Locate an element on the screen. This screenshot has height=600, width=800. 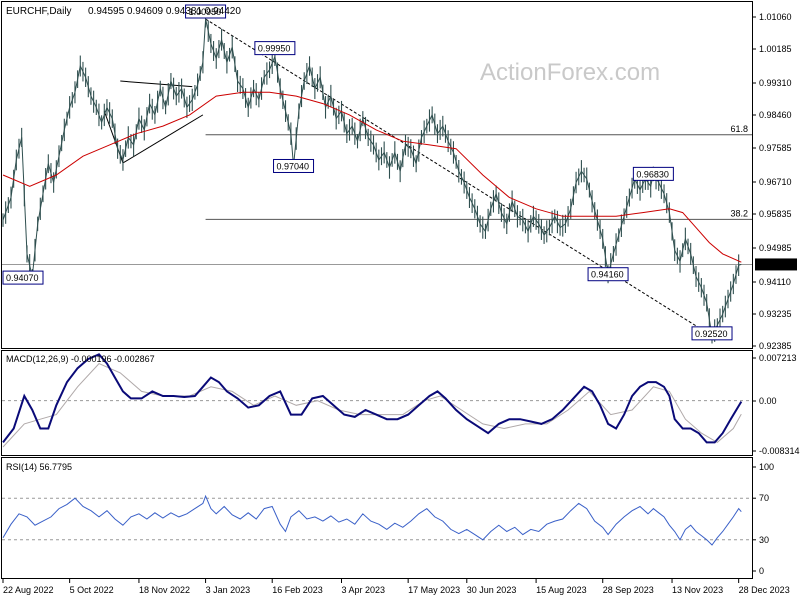
ohlc-label: 0.94595 0.94609 0.94381 0.94420 is located at coordinates (164, 11).